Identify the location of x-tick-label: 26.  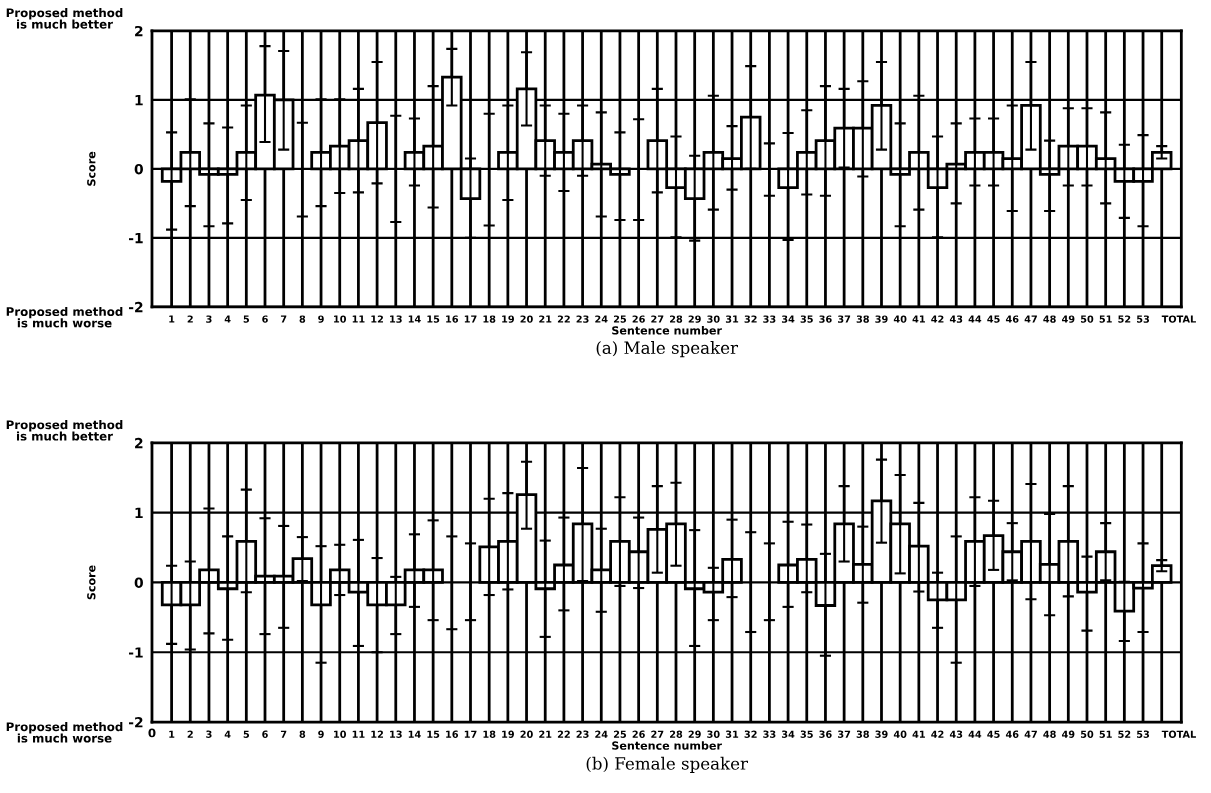
(638, 319).